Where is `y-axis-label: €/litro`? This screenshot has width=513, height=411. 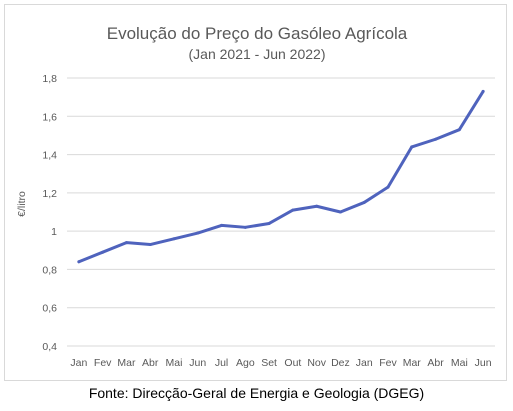 y-axis-label: €/litro is located at coordinates (22, 204).